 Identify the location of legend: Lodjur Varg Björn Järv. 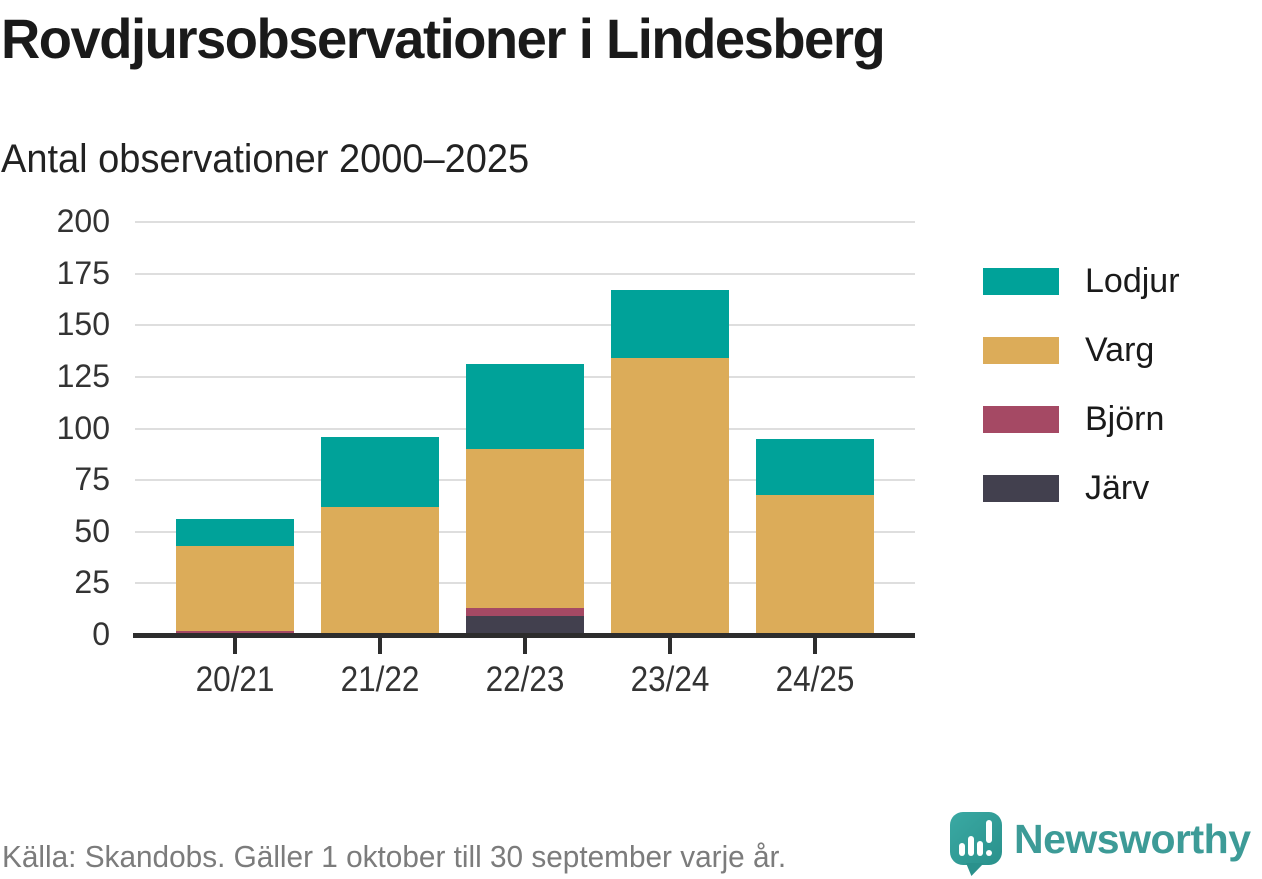
(1081, 400).